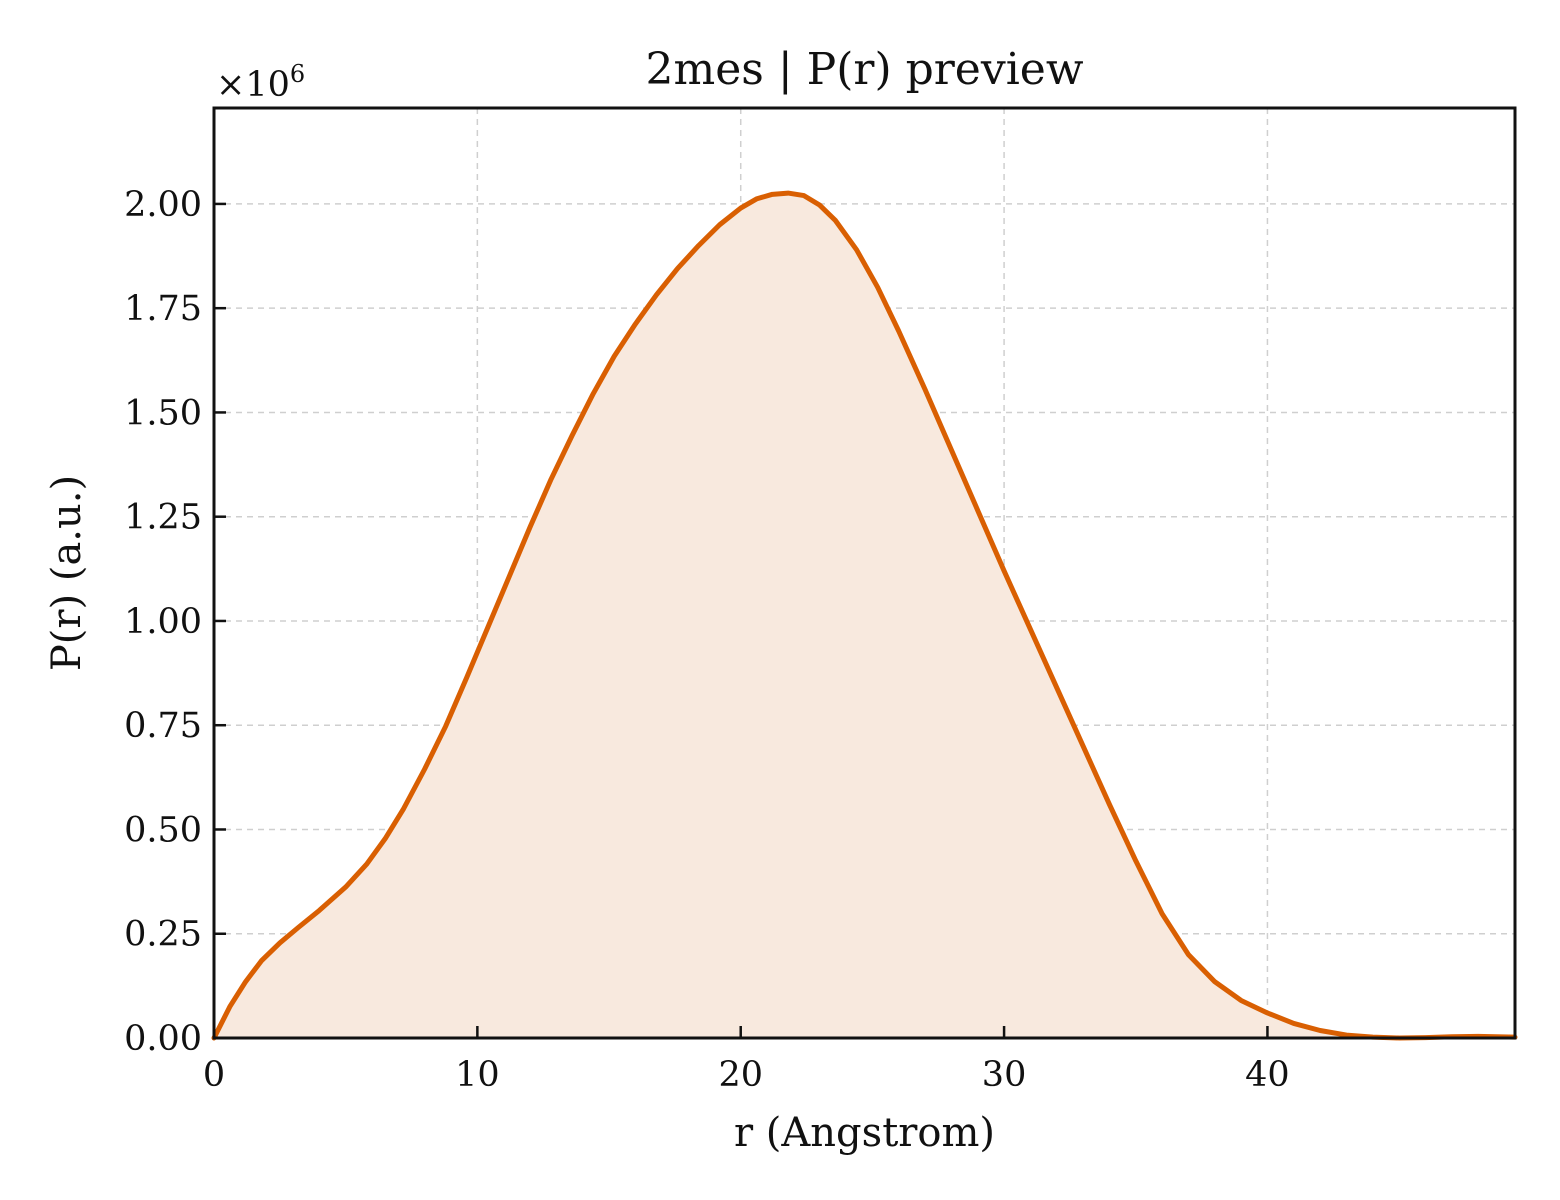 The height and width of the screenshot is (1200, 1560). What do you see at coordinates (163, 622) in the screenshot?
I see `y-tick-label: 1.00` at bounding box center [163, 622].